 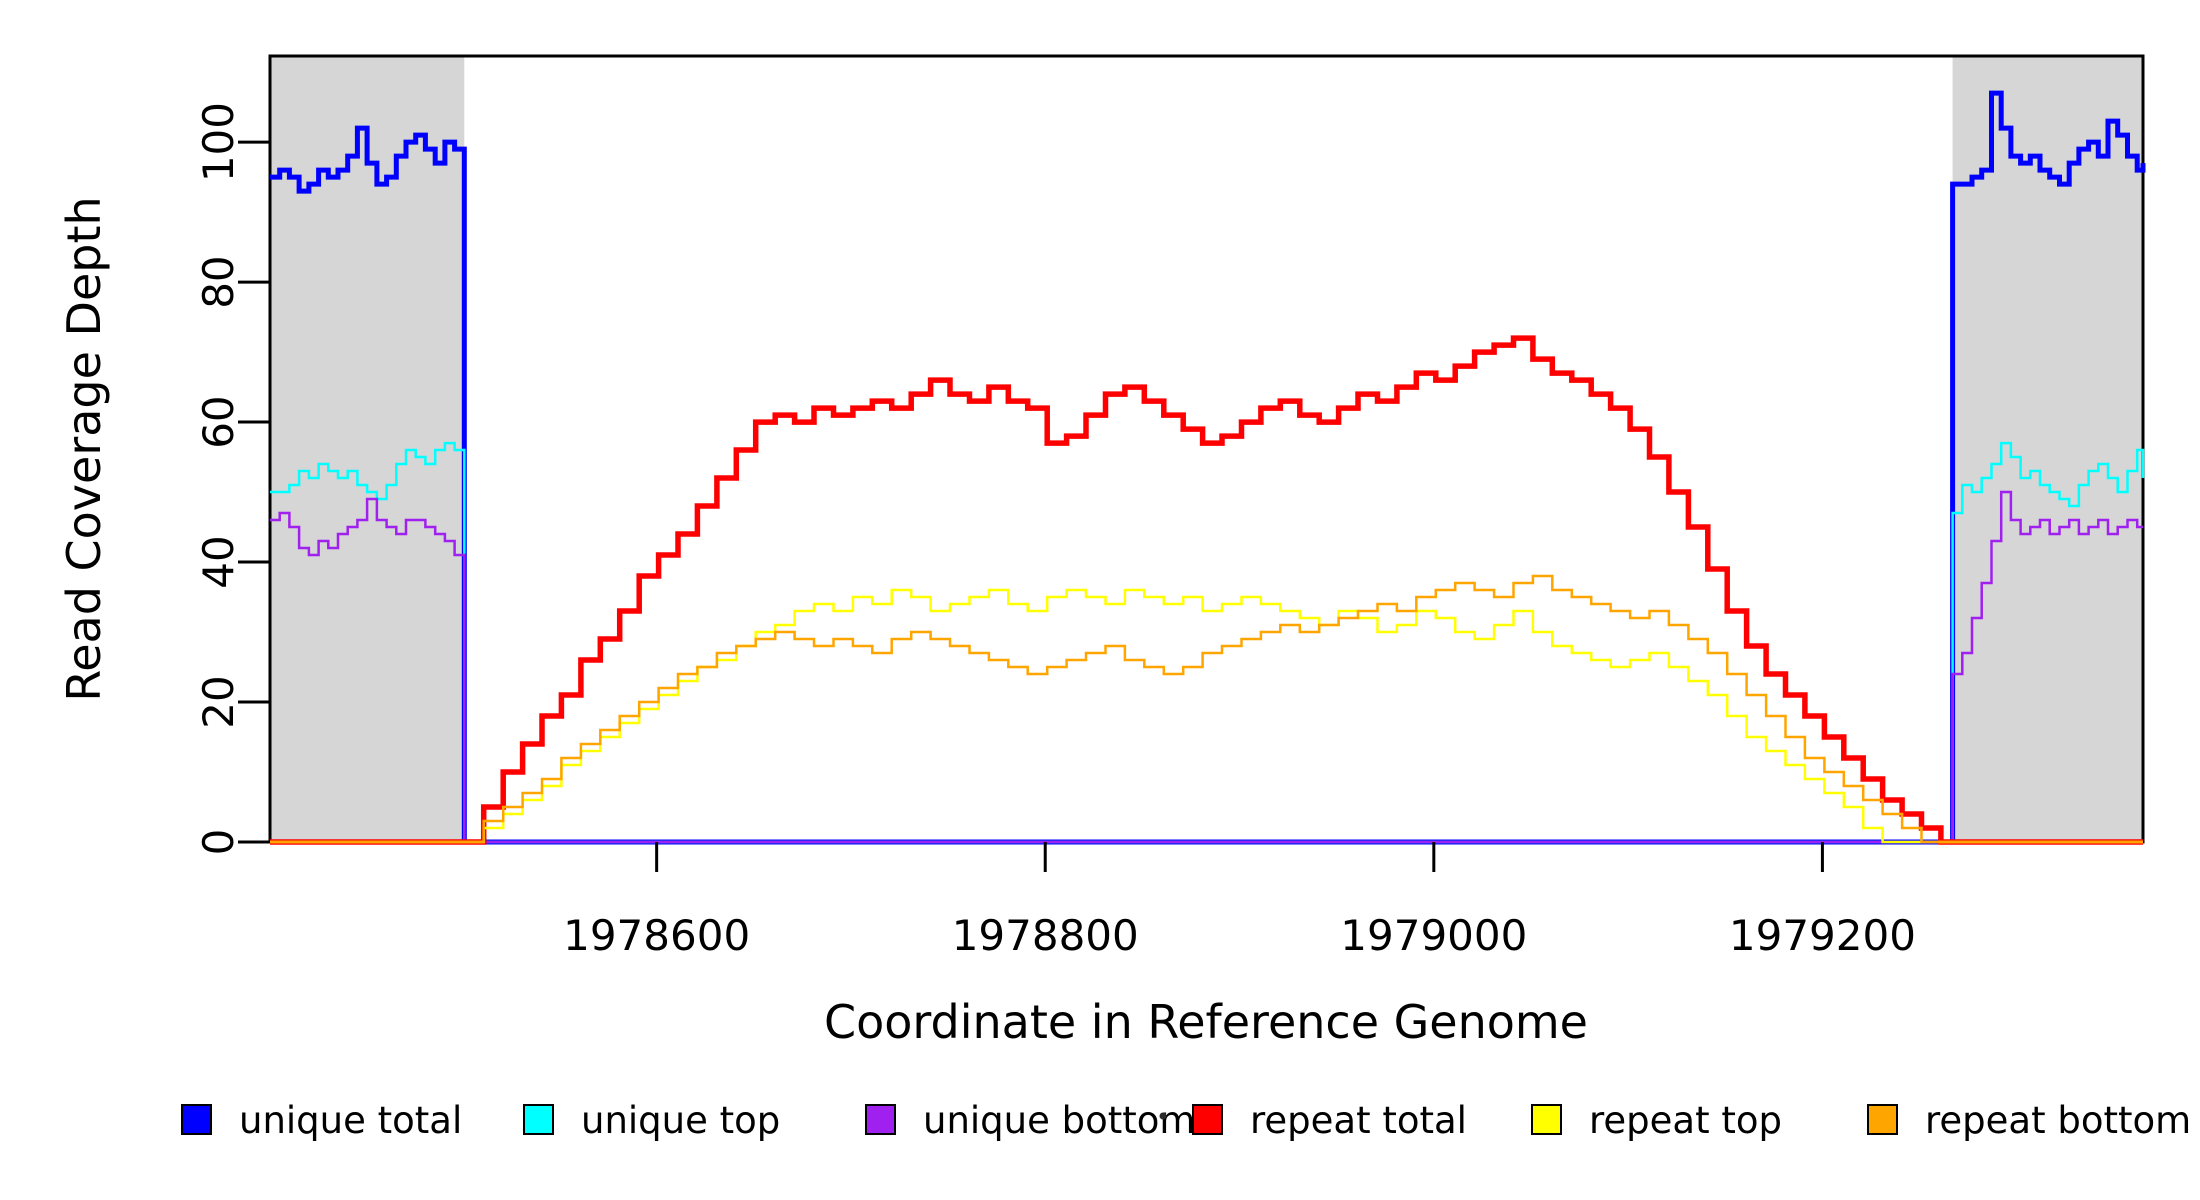 I want to click on y-tick-label: 20, so click(x=218, y=701).